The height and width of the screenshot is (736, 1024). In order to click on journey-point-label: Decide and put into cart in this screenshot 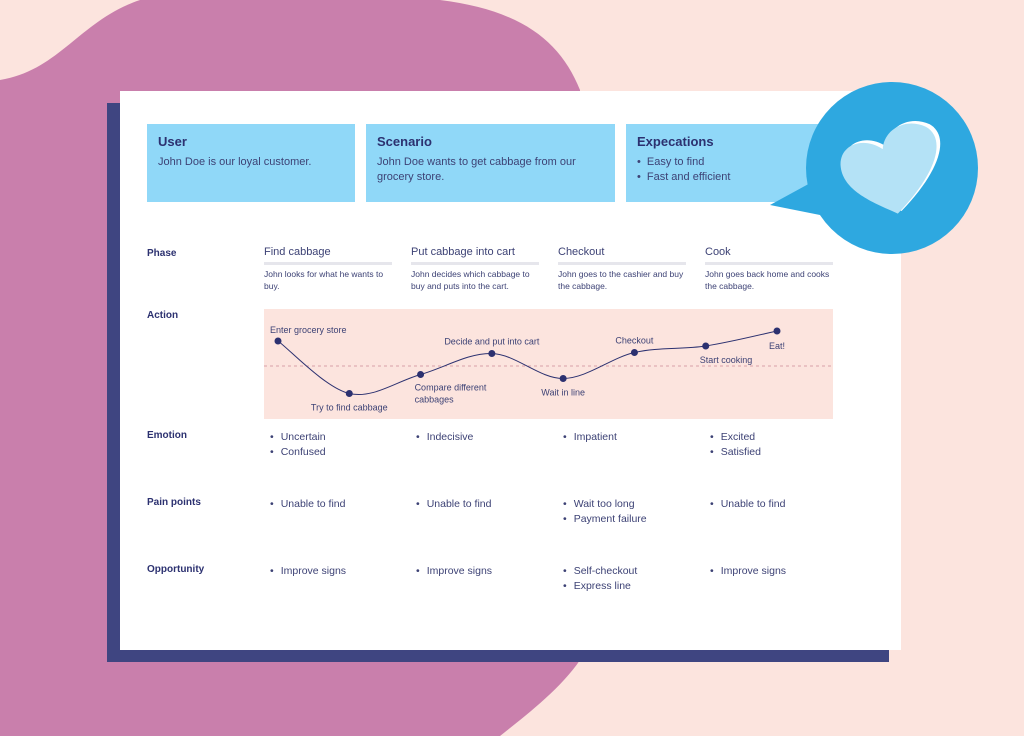, I will do `click(492, 342)`.